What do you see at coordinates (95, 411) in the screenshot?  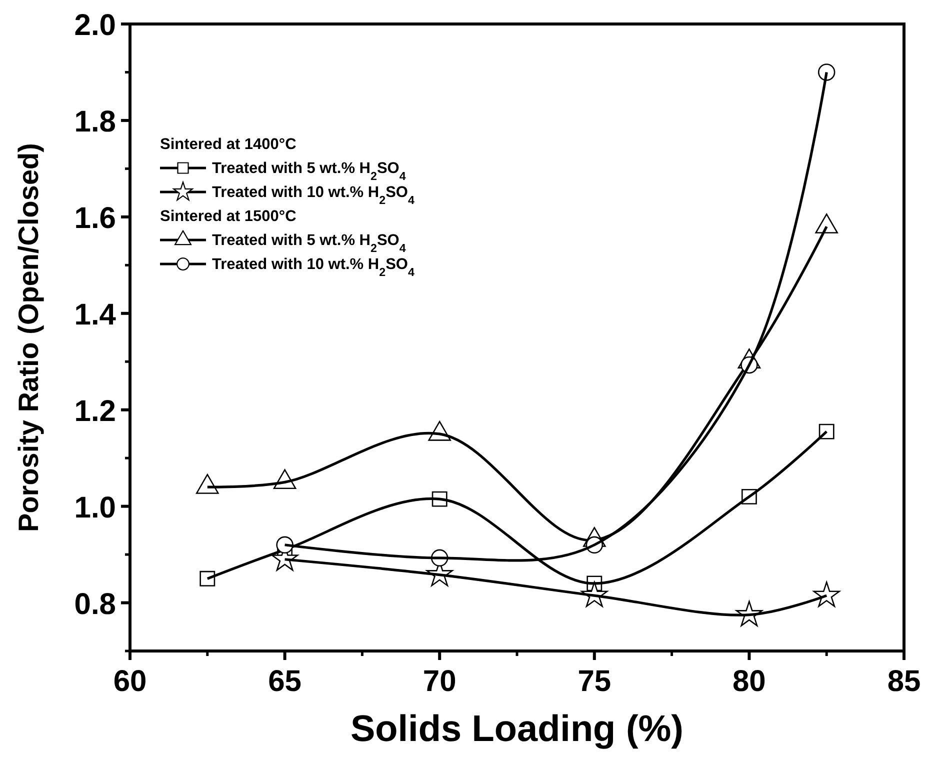 I see `y-tick-label: 1.2` at bounding box center [95, 411].